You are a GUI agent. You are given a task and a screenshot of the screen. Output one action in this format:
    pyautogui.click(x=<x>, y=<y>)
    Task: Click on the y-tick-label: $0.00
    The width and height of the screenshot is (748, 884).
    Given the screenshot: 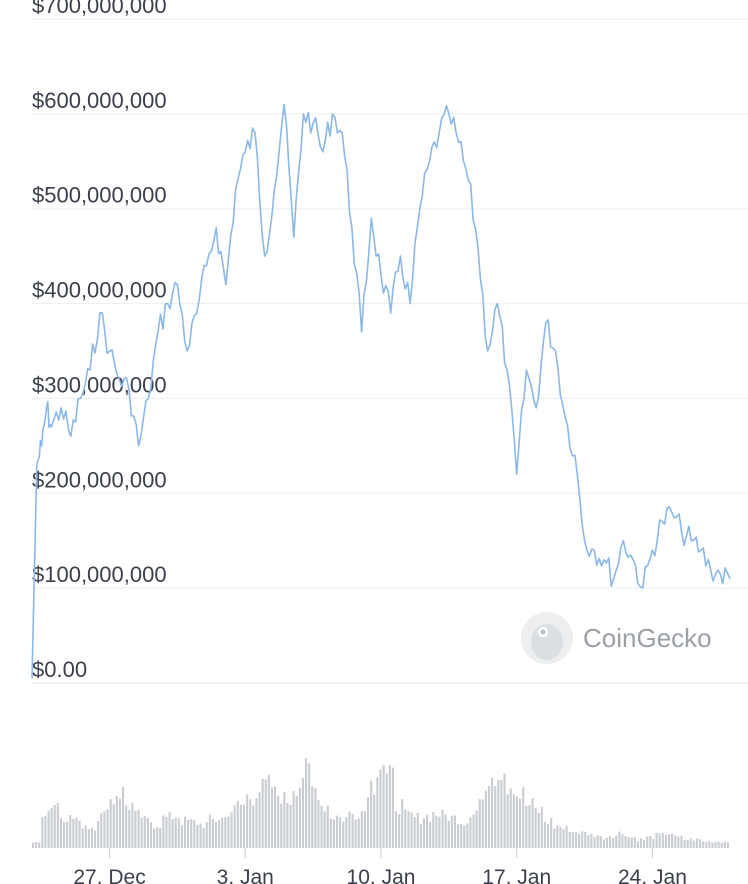 What is the action you would take?
    pyautogui.click(x=59, y=669)
    